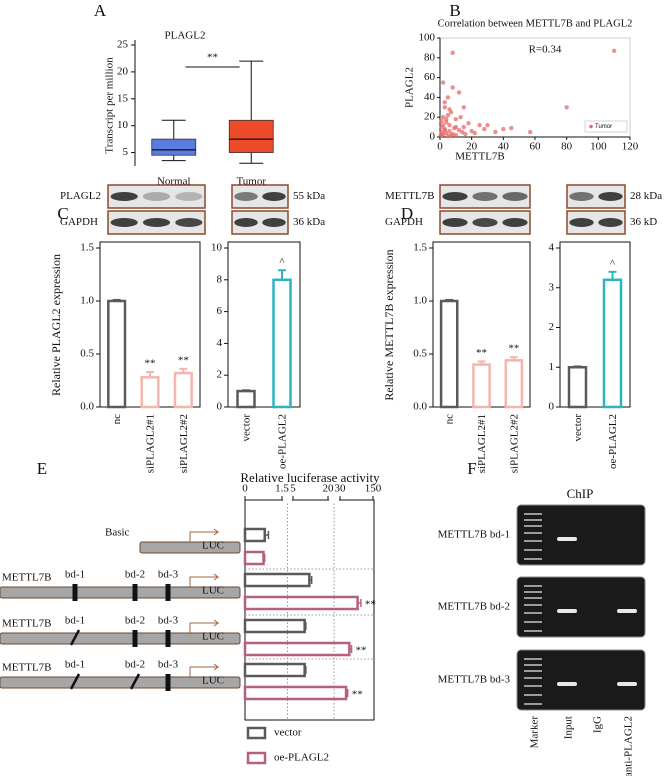  What do you see at coordinates (135, 681) in the screenshot?
I see `mutated-site` at bounding box center [135, 681].